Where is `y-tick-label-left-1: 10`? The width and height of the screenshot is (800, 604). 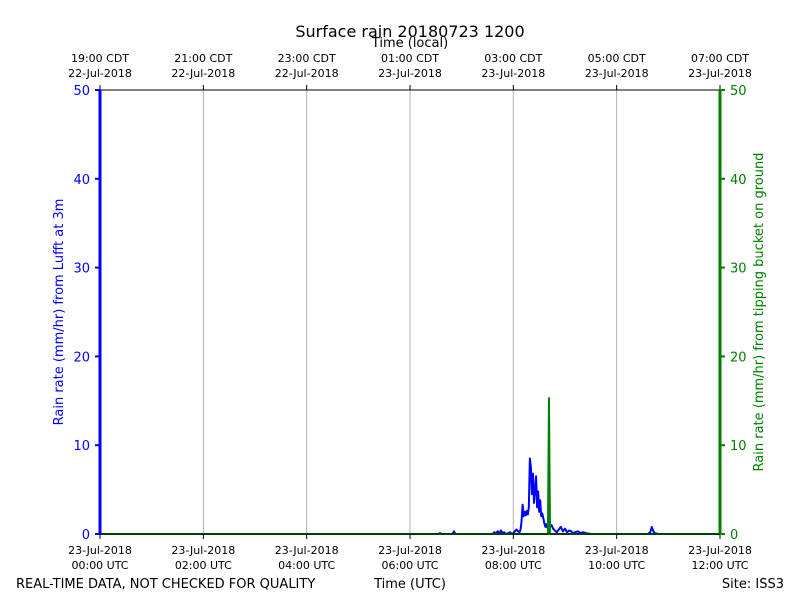
y-tick-label-left-1: 10 is located at coordinates (81, 446).